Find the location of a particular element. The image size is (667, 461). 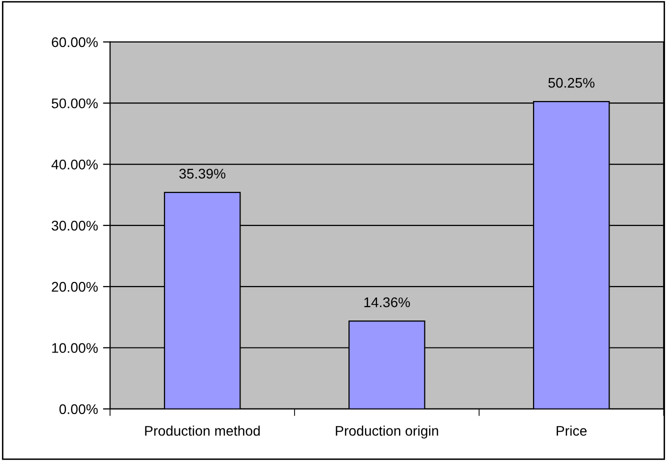

x-tick-label: Production method is located at coordinates (202, 431).